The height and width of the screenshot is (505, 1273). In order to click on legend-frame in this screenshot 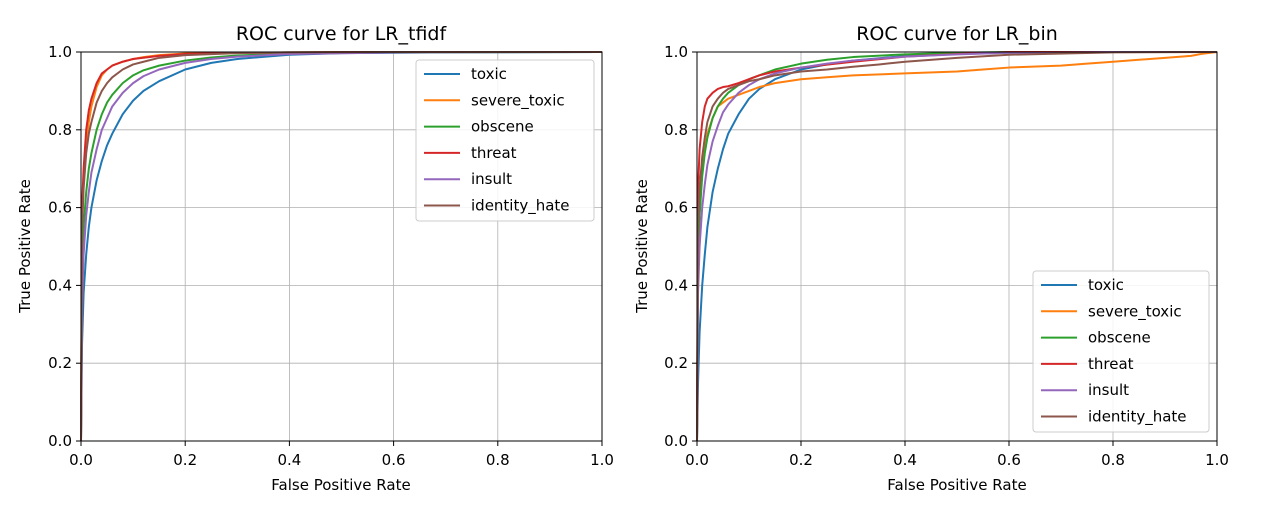, I will do `click(505, 140)`.